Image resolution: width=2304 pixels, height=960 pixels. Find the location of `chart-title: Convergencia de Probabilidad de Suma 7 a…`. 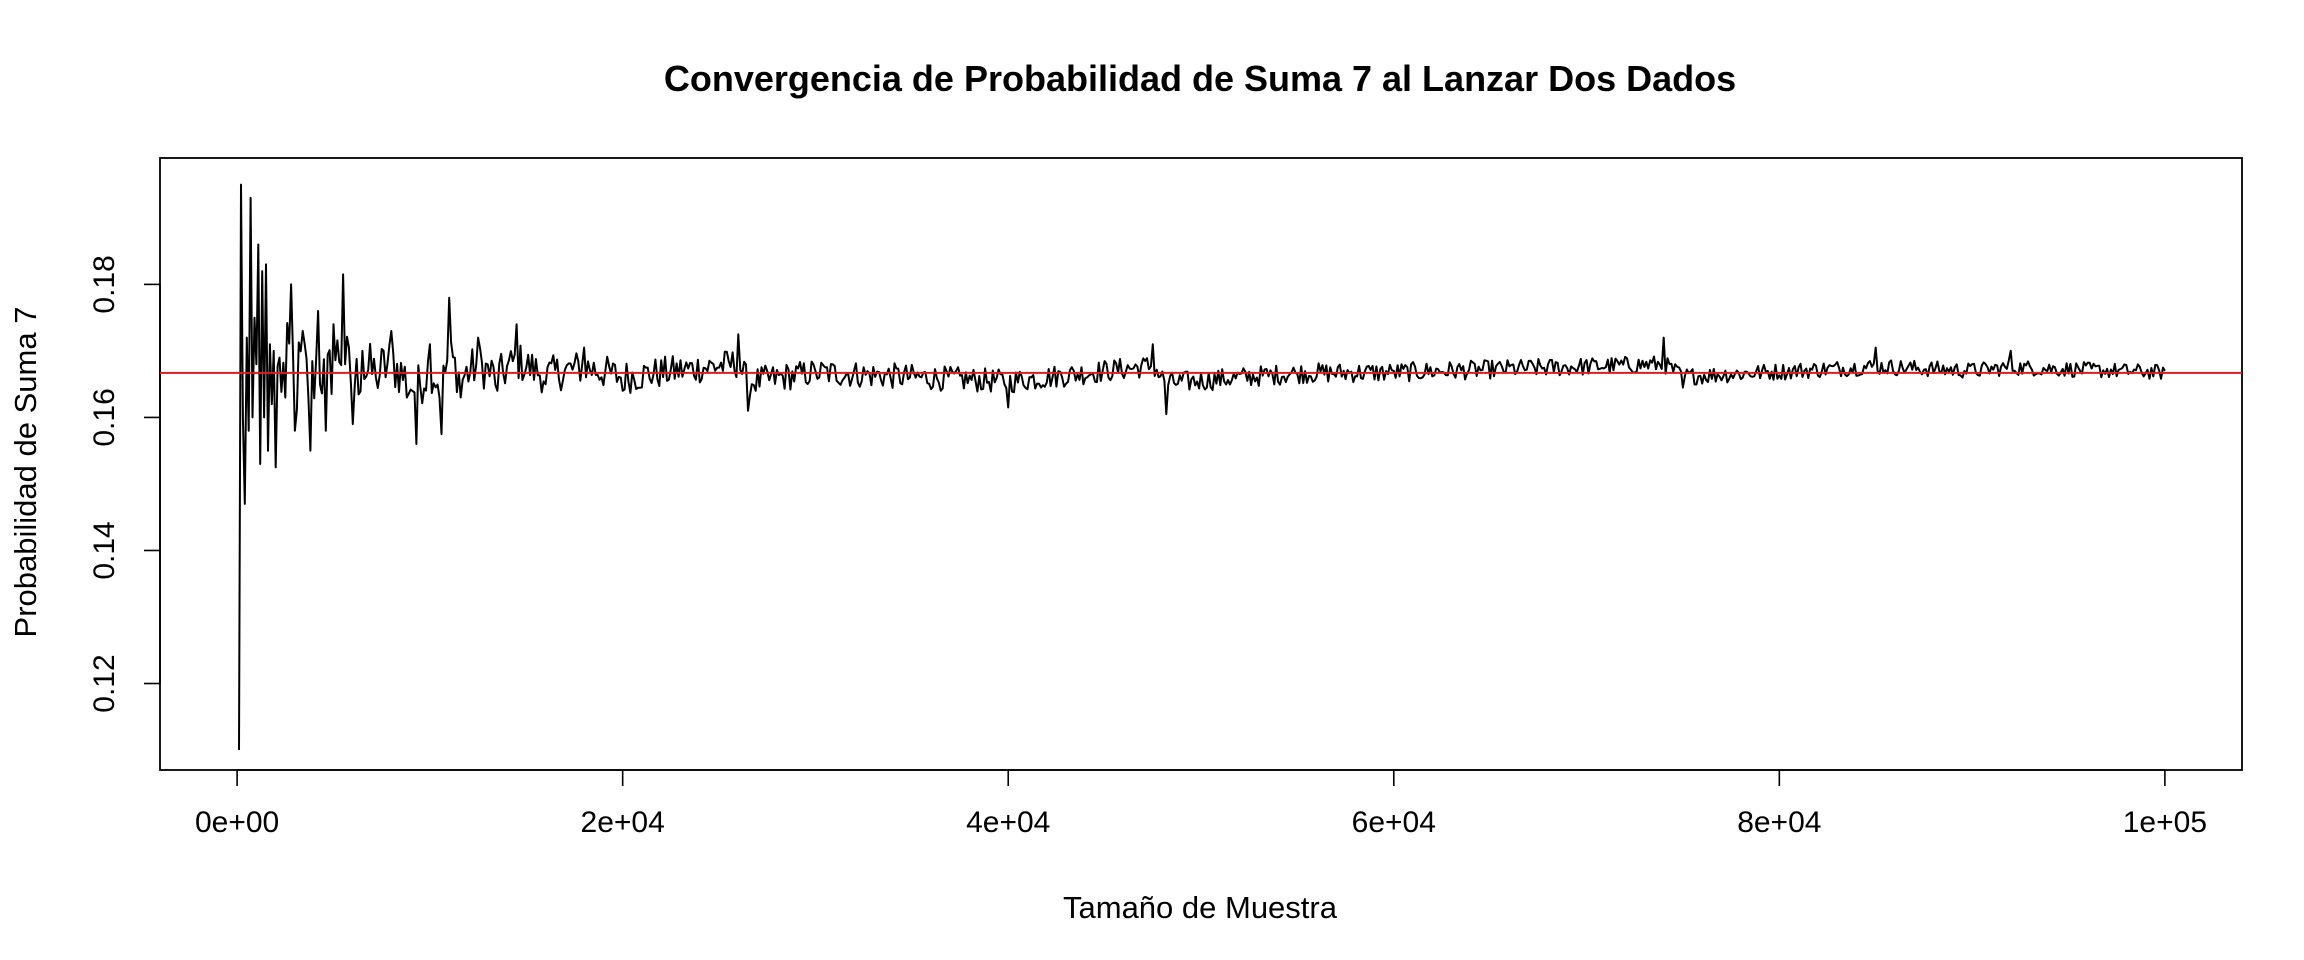

chart-title: Convergencia de Probabilidad de Suma 7 a… is located at coordinates (1200, 78).